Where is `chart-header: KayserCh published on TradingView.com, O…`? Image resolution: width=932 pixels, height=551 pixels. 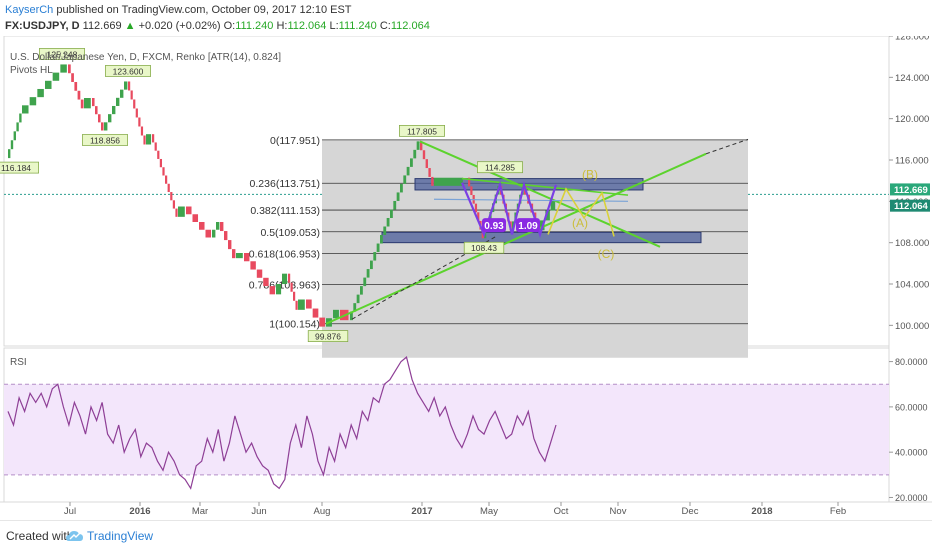 chart-header: KayserCh published on TradingView.com, O… is located at coordinates (466, 18).